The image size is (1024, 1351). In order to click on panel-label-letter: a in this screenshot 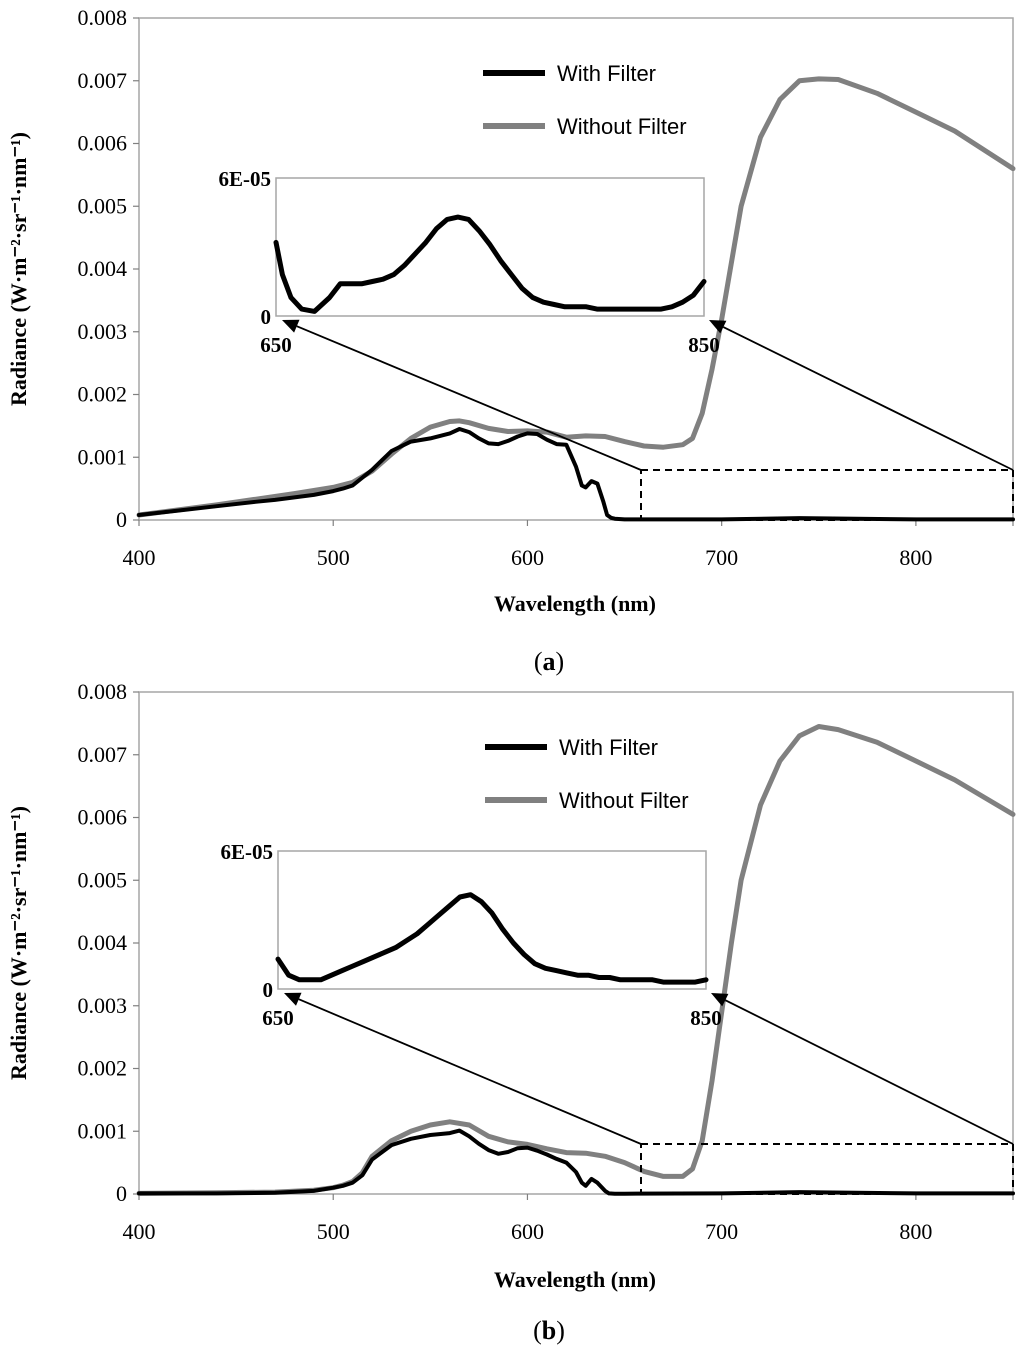, I will do `click(549, 661)`.